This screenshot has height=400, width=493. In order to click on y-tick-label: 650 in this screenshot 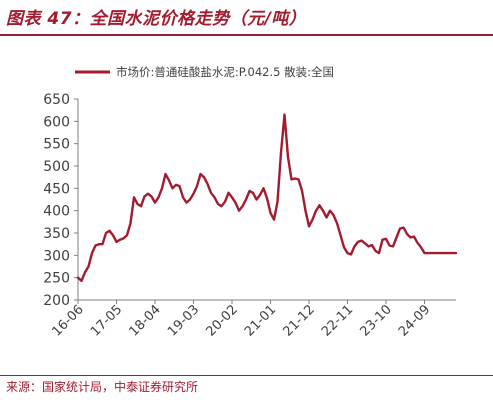, I will do `click(56, 100)`.